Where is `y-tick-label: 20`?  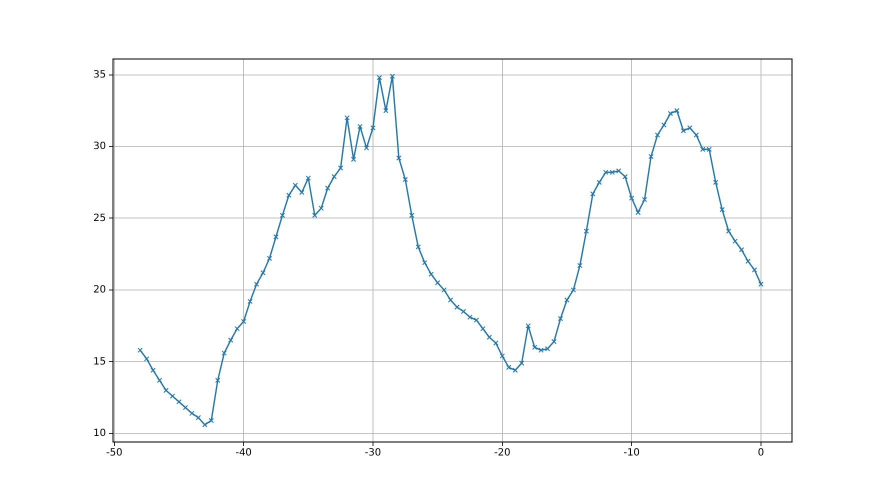
y-tick-label: 20 is located at coordinates (99, 290).